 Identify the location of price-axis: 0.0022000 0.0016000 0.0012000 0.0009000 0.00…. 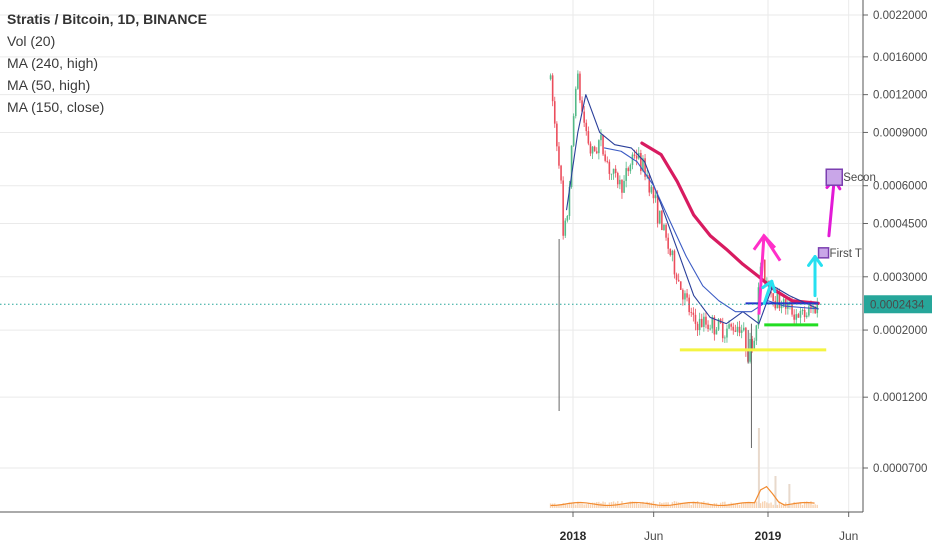
(897, 256).